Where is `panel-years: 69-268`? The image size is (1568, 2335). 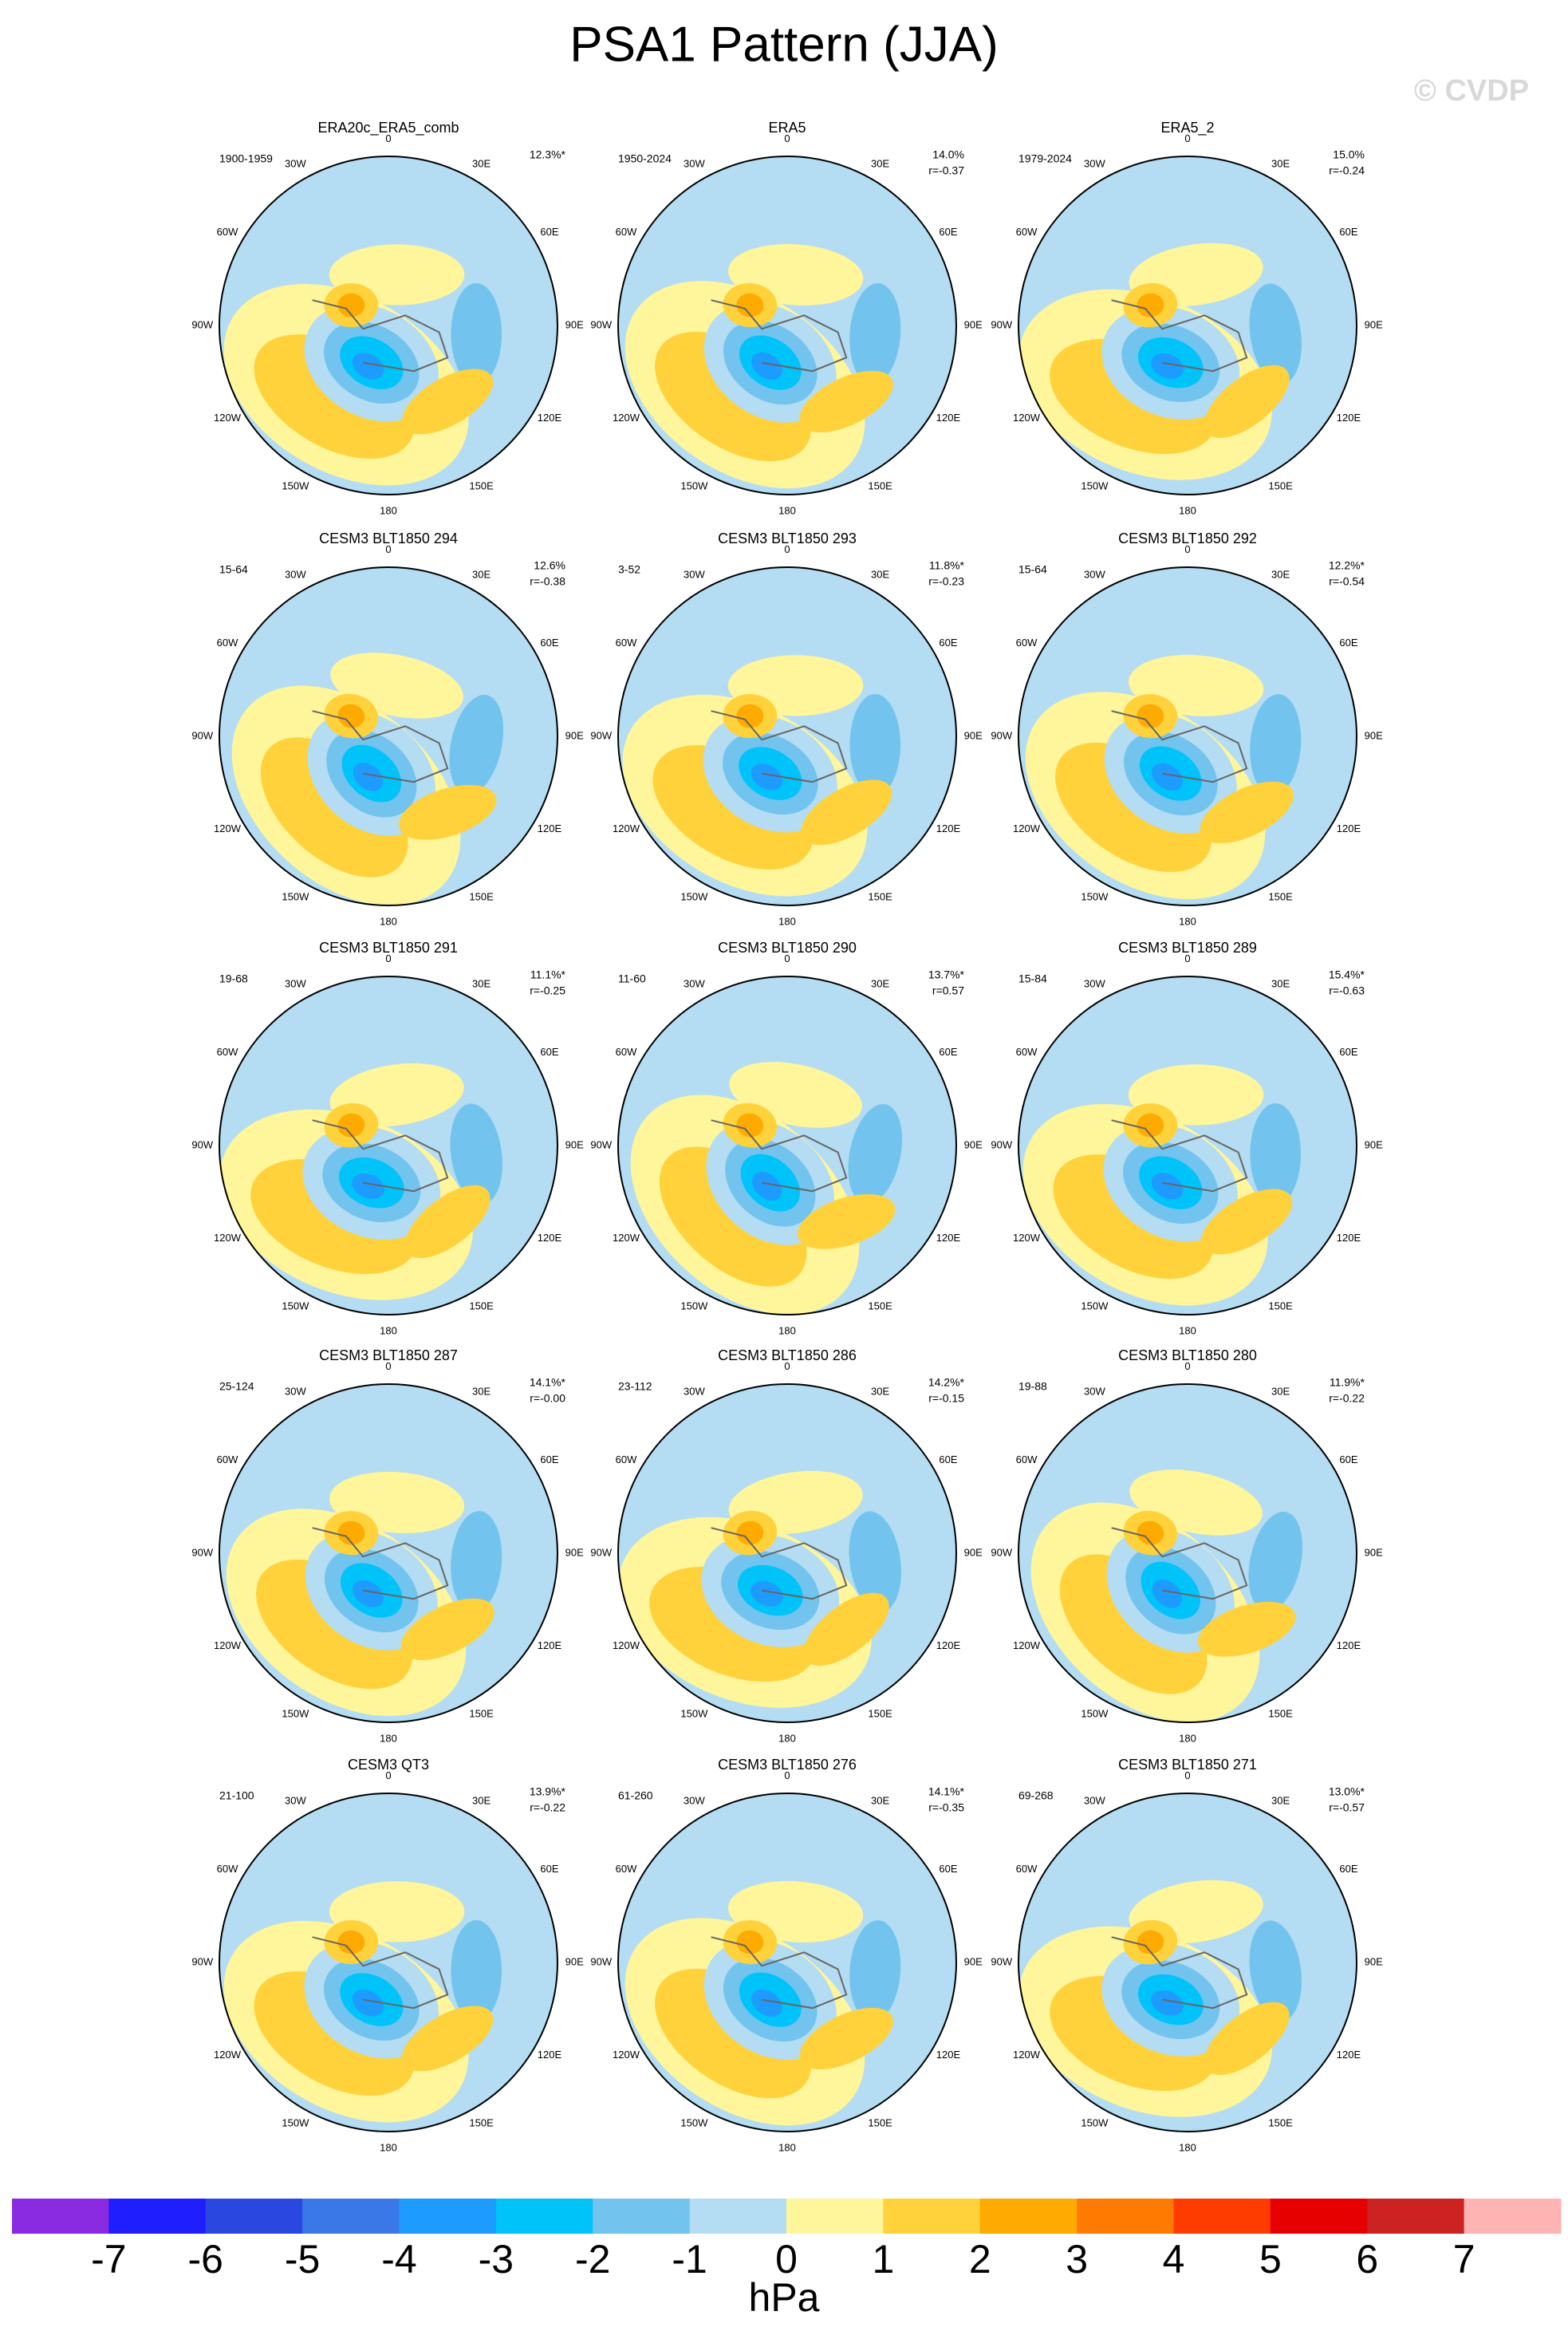 panel-years: 69-268 is located at coordinates (1036, 1795).